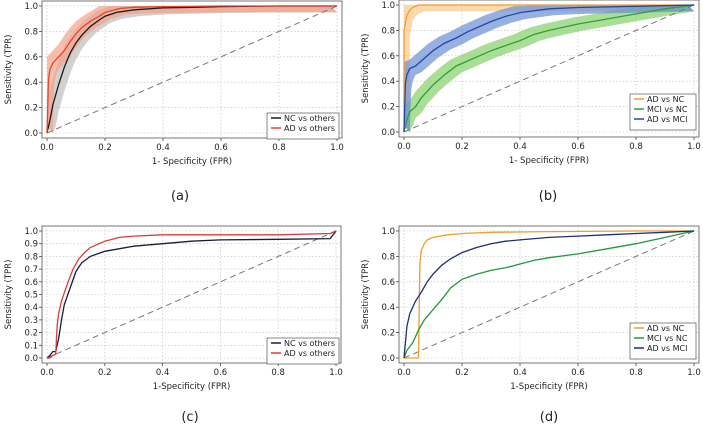  I want to click on y-tick-label: 0.7, so click(31, 270).